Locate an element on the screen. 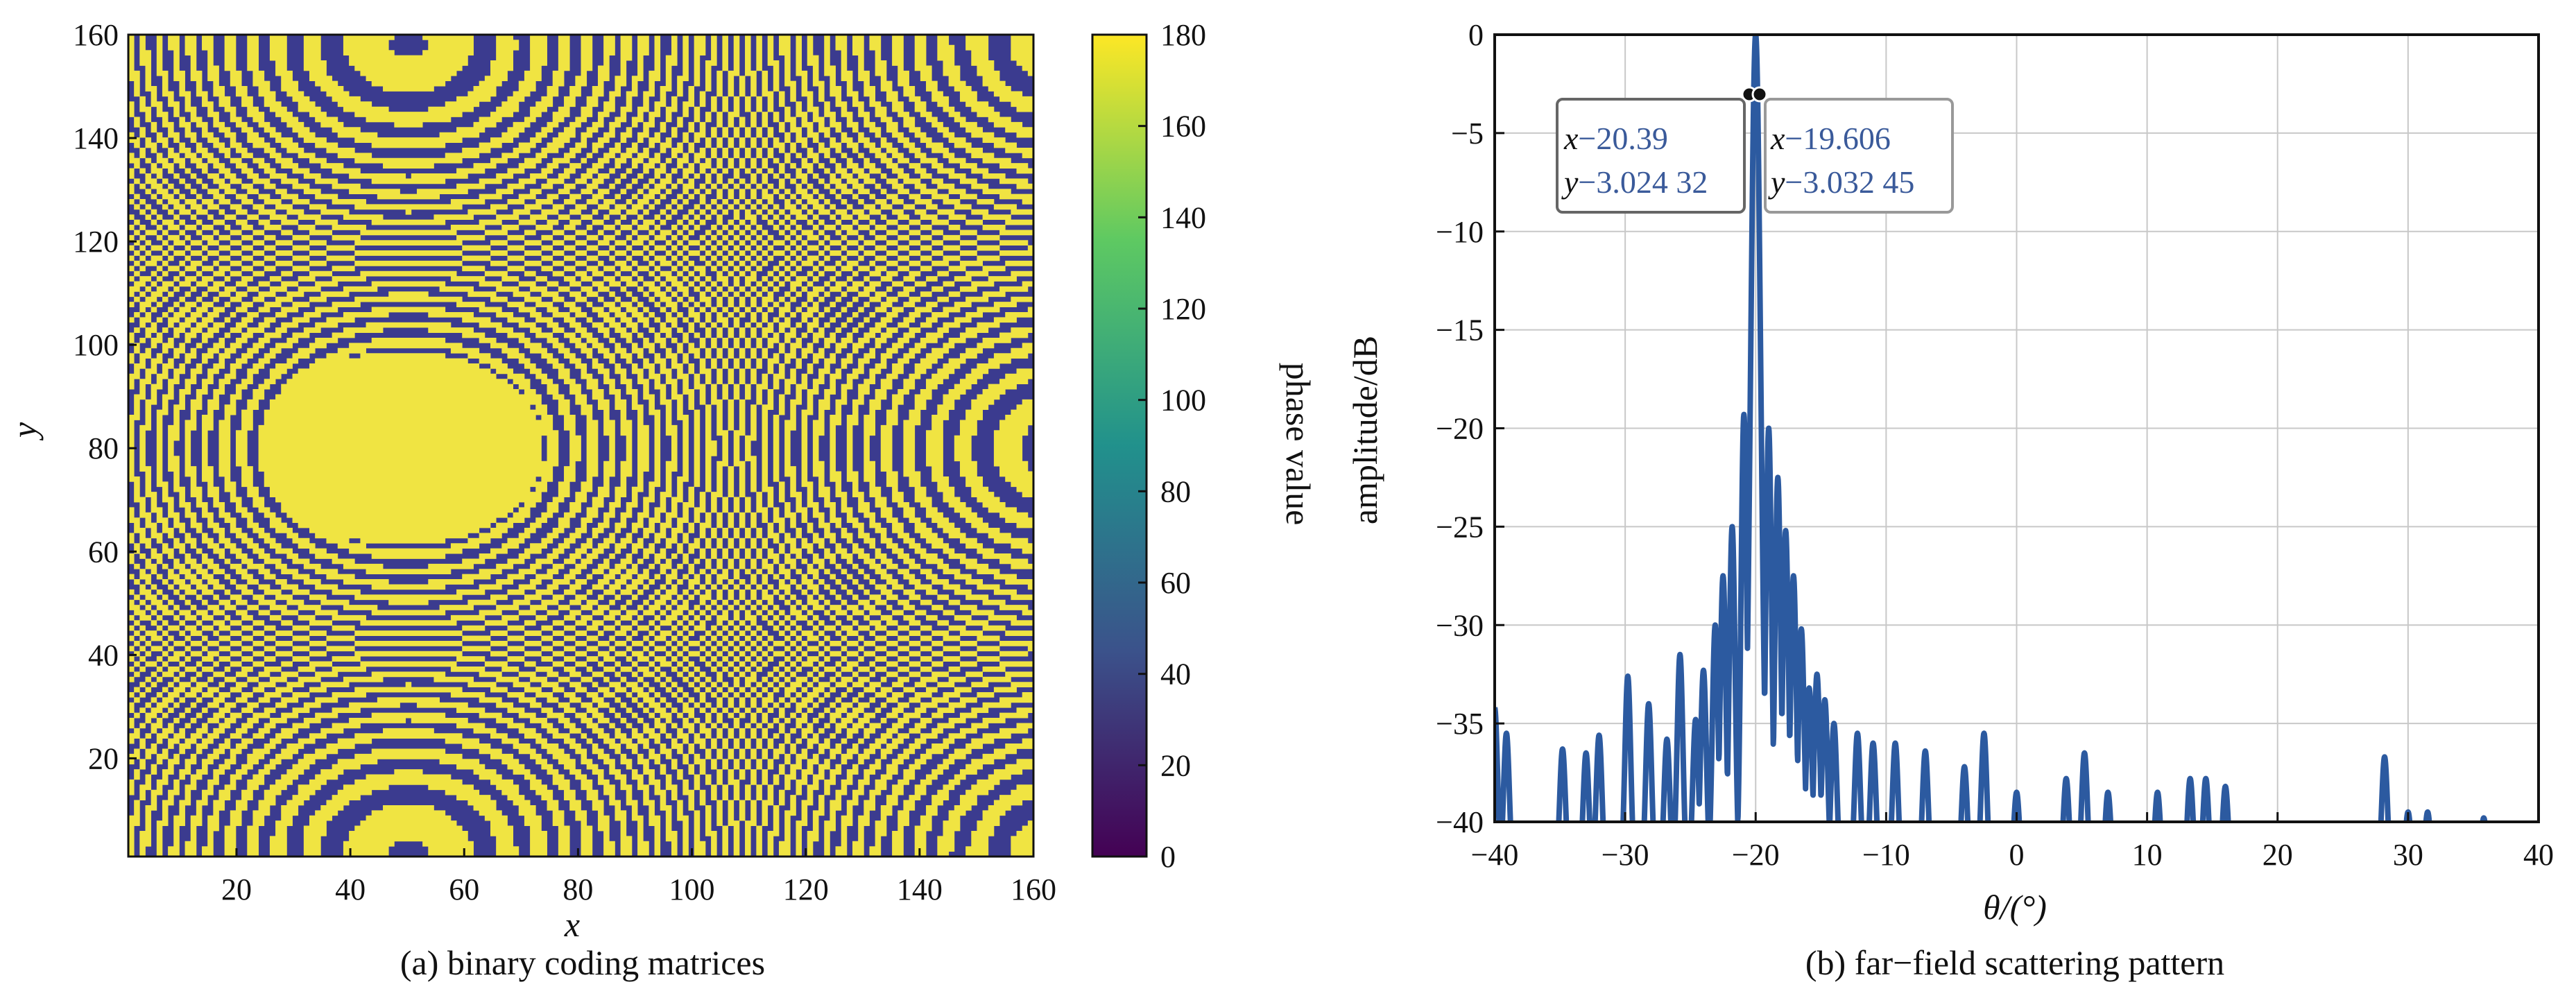  line-x-tick-label: 30 is located at coordinates (2408, 855).